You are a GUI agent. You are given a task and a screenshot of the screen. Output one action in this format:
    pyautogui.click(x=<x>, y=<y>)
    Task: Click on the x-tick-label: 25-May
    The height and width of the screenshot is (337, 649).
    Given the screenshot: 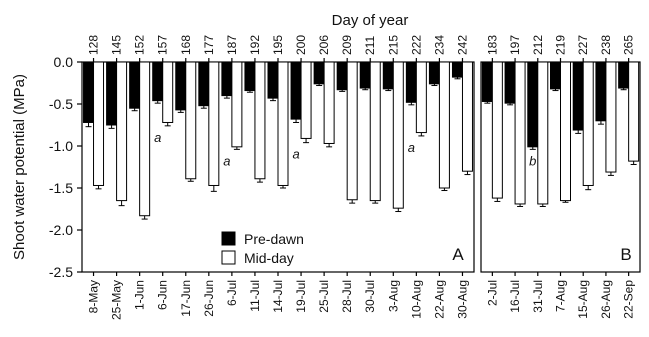 What is the action you would take?
    pyautogui.click(x=117, y=300)
    